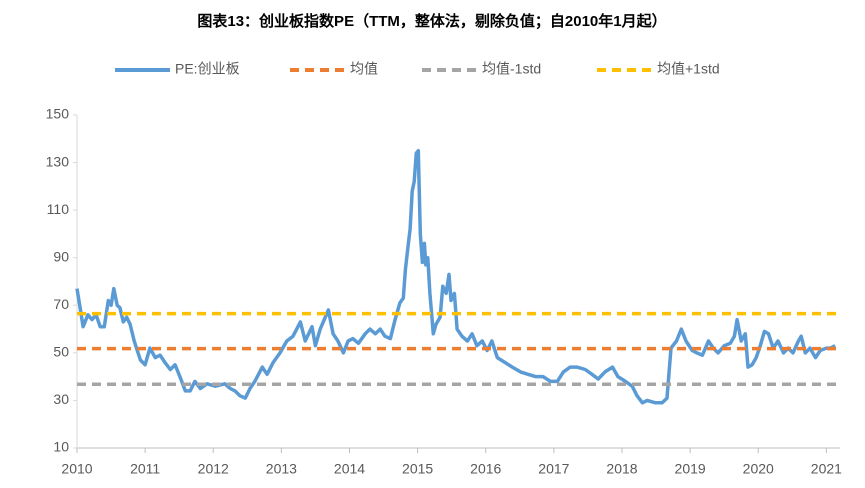  What do you see at coordinates (58, 114) in the screenshot?
I see `y-tick-label: 150` at bounding box center [58, 114].